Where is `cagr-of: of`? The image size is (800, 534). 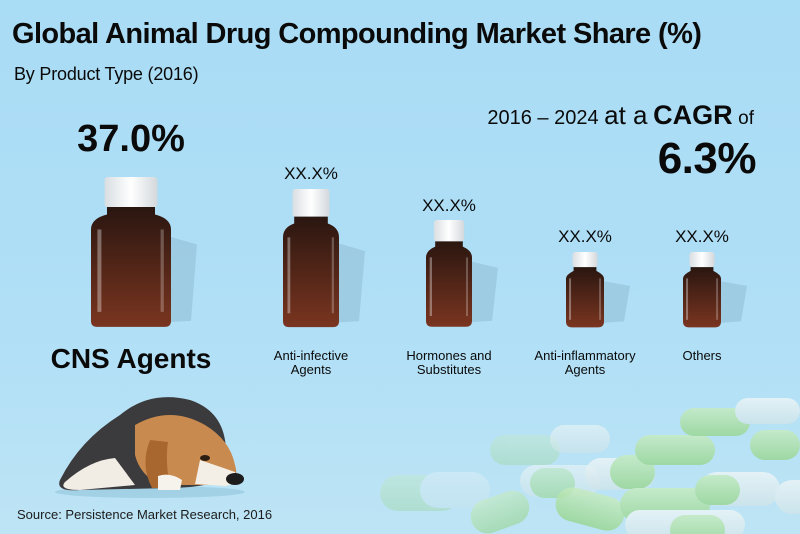
cagr-of: of is located at coordinates (746, 118).